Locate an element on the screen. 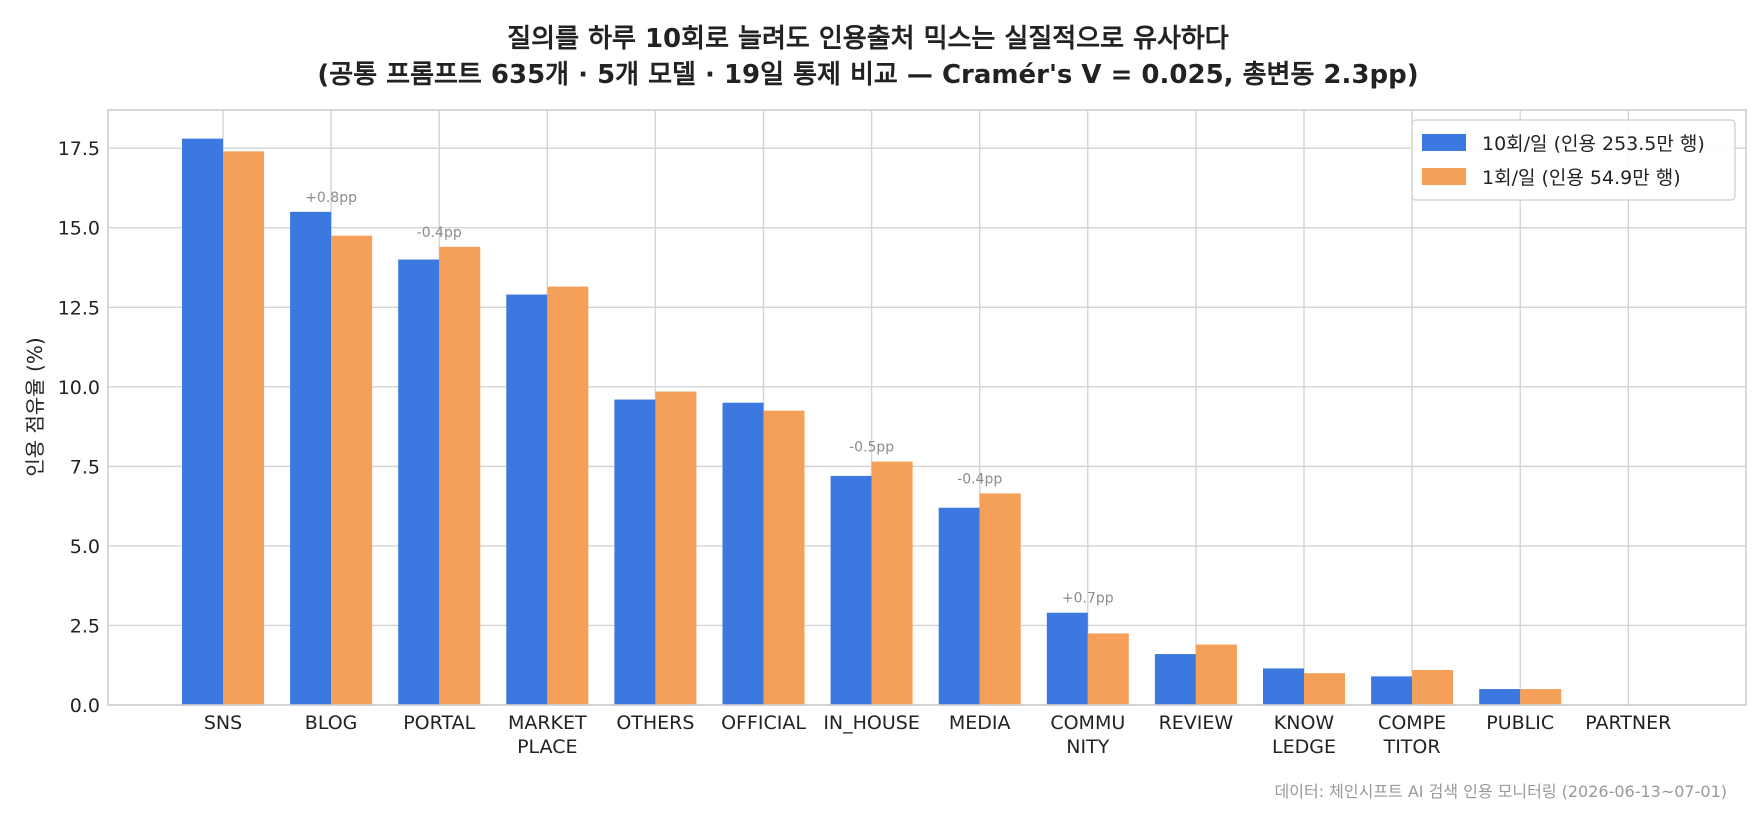 The image size is (1760, 832). x-tick-label: NITY is located at coordinates (1087, 747).